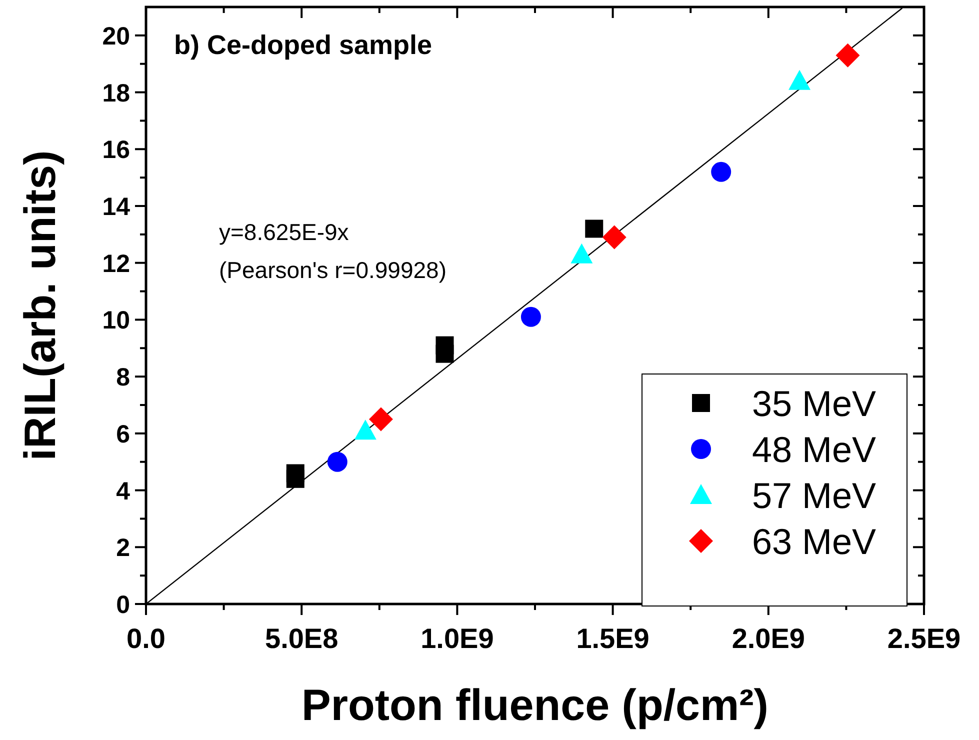 The image size is (979, 740). Describe the element at coordinates (814, 403) in the screenshot. I see `legend-label: 35 MeV` at that location.